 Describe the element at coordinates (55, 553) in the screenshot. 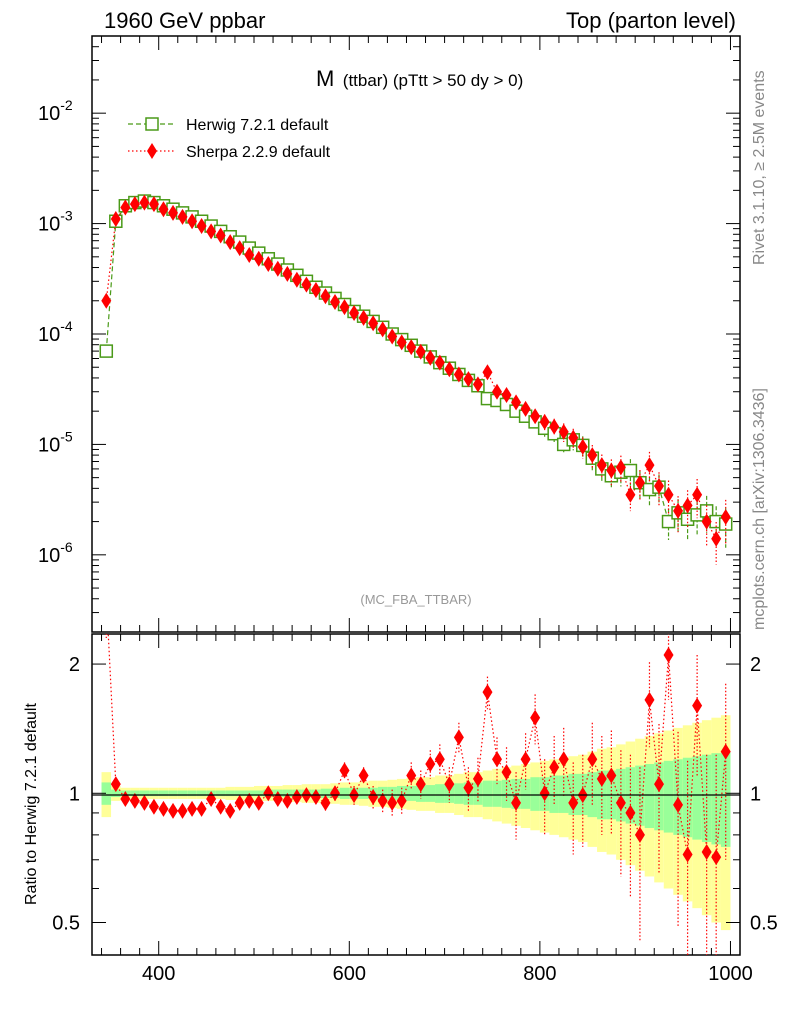

I see `main-y-tick-label: 10⁻⁶` at that location.